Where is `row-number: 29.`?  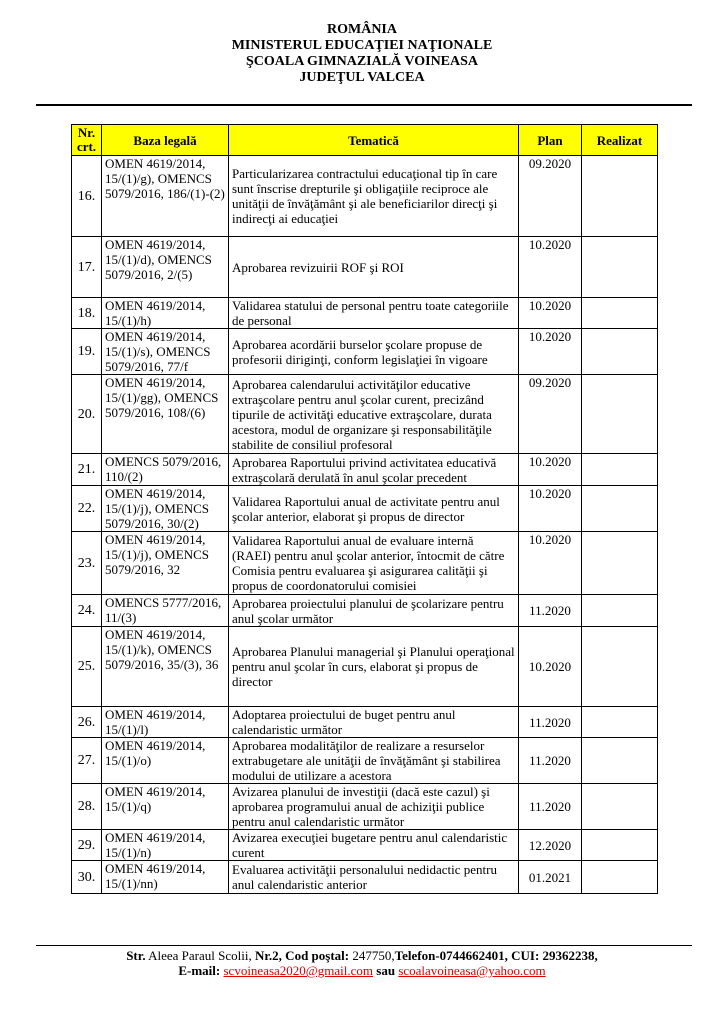 row-number: 29. is located at coordinates (86, 845).